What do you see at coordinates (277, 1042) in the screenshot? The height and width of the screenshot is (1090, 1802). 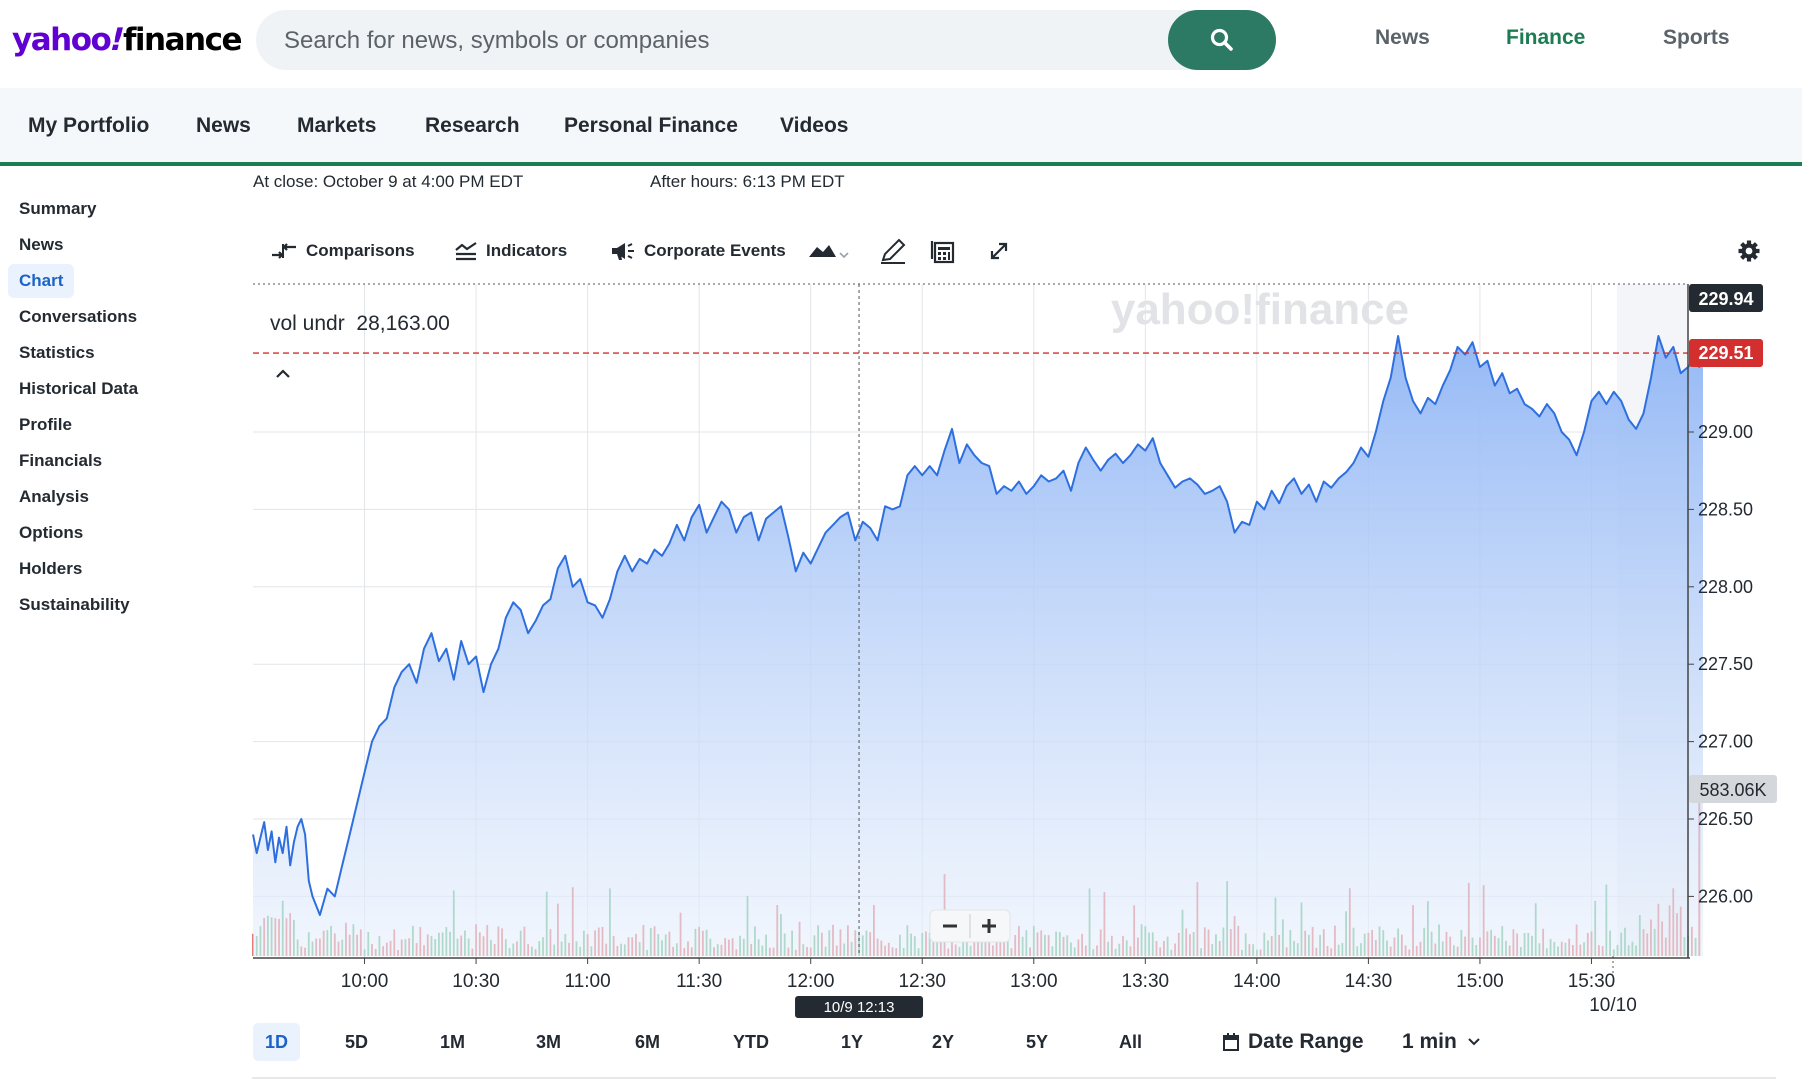 I see `range-1d: 1D` at bounding box center [277, 1042].